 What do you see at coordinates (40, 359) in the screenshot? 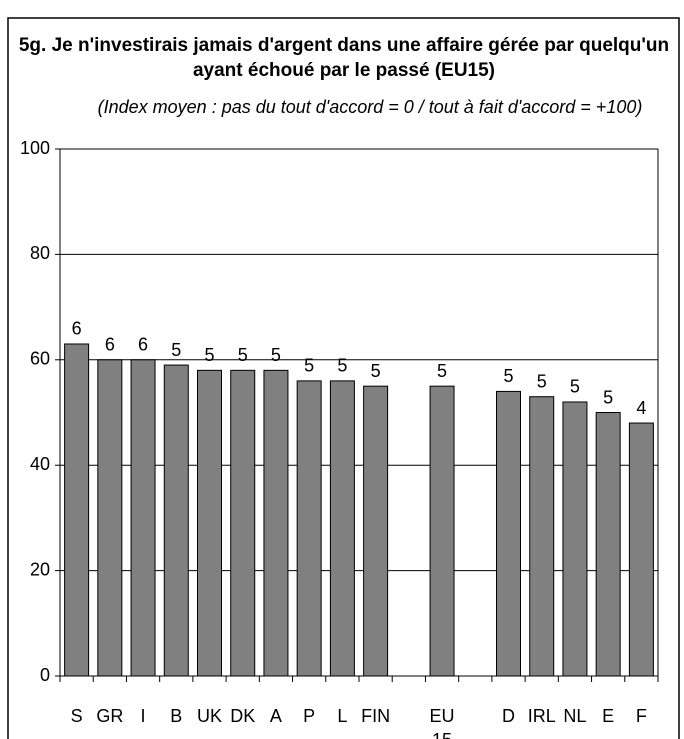
I see `y-tick-label: 60` at bounding box center [40, 359].